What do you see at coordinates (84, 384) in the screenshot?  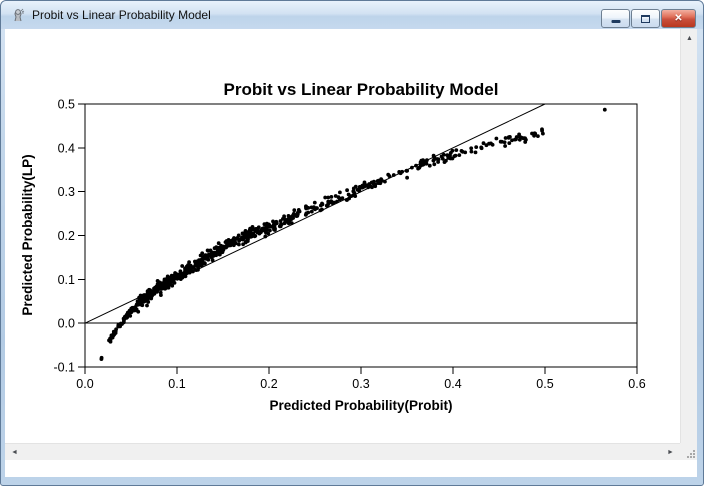 I see `x-tick-label: 0.0` at bounding box center [84, 384].